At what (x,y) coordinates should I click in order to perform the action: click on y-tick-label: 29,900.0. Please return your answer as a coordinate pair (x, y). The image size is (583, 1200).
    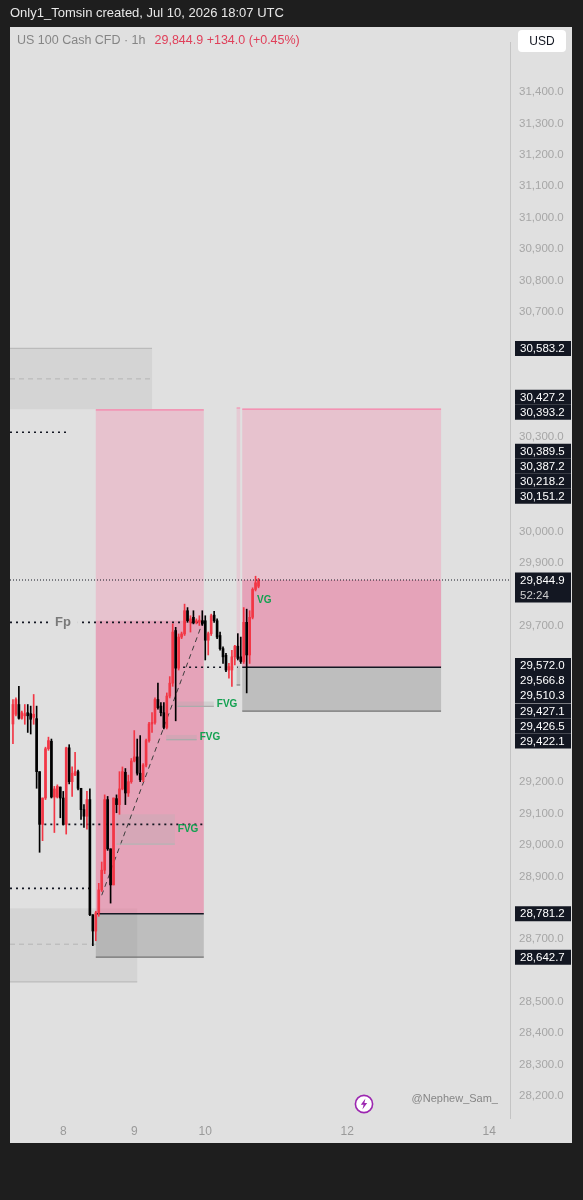
    Looking at the image, I should click on (541, 561).